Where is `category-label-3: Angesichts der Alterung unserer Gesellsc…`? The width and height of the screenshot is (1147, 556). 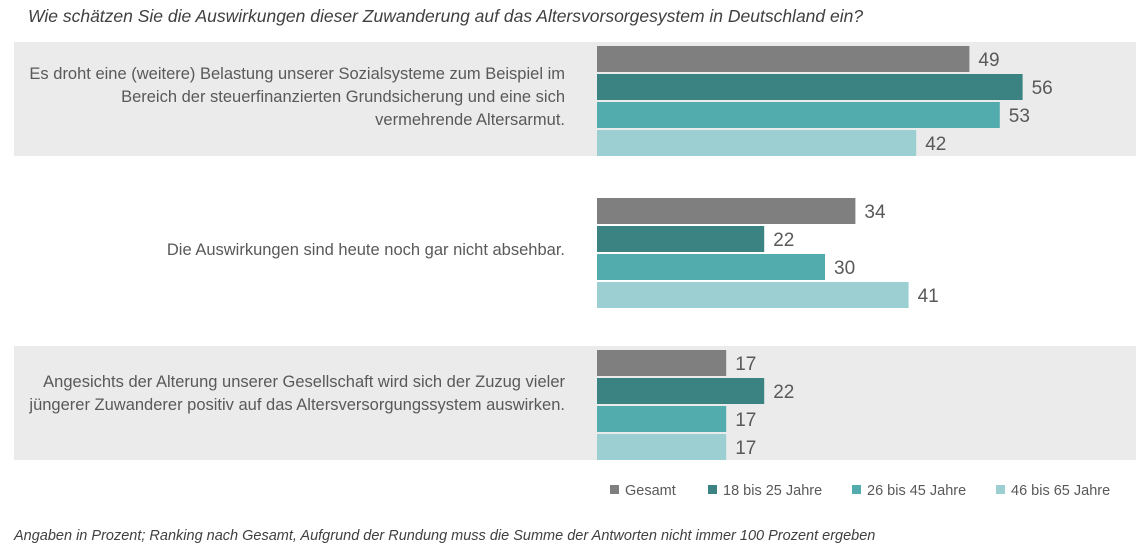 category-label-3: Angesichts der Alterung unserer Gesellsc… is located at coordinates (297, 393).